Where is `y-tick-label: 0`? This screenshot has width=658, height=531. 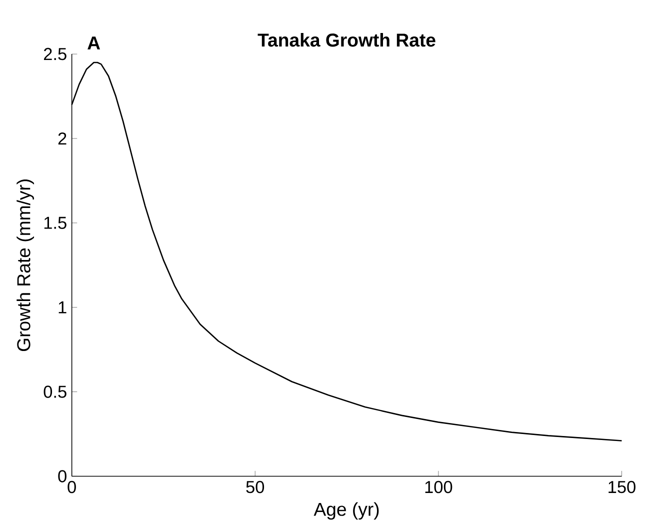 y-tick-label: 0 is located at coordinates (62, 476).